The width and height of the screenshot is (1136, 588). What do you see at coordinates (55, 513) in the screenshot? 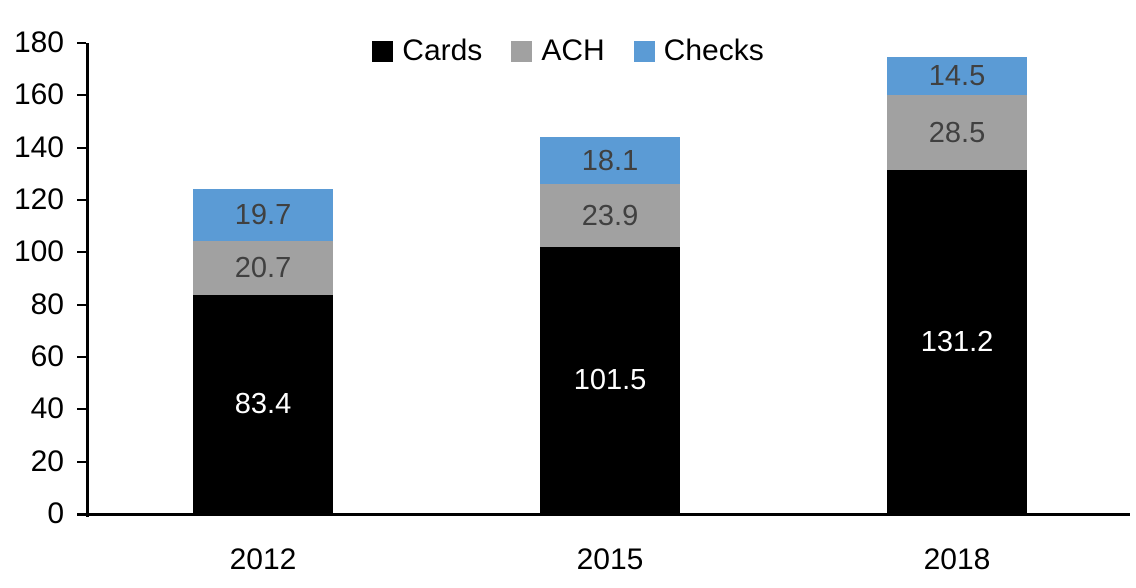
I see `y-axis-tick-label: 0` at bounding box center [55, 513].